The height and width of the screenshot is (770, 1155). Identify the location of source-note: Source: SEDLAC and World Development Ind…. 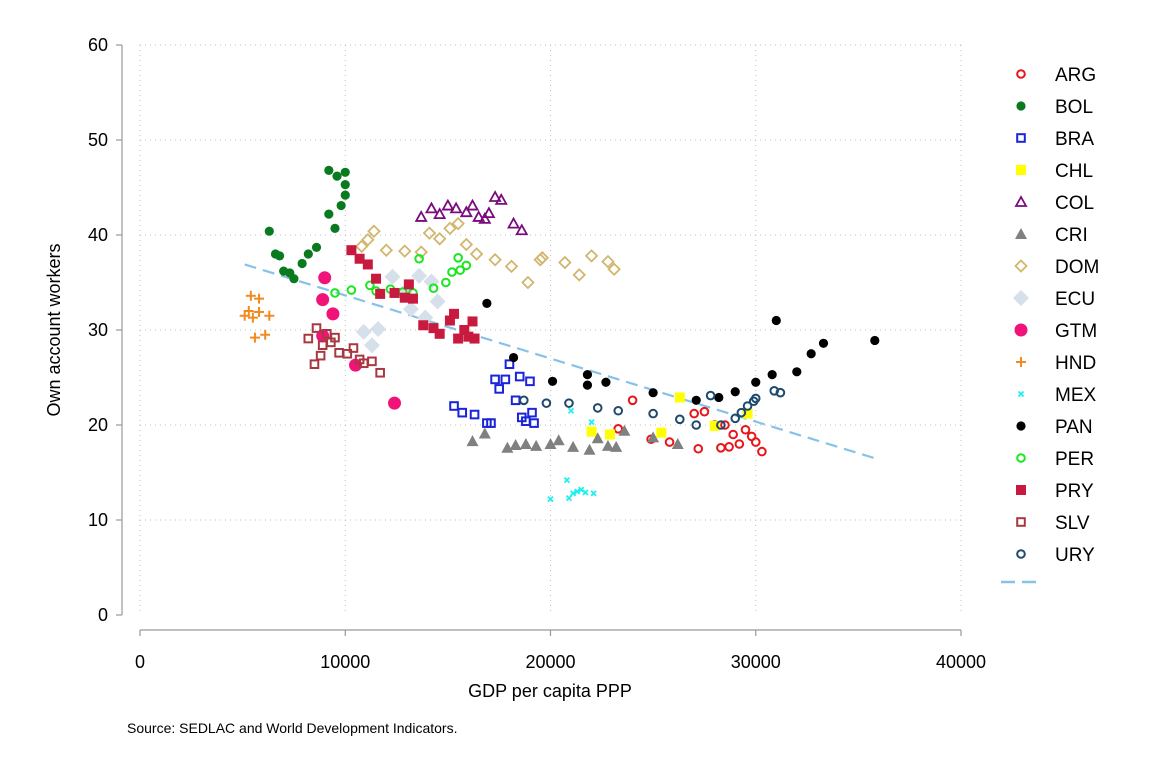
(292, 728).